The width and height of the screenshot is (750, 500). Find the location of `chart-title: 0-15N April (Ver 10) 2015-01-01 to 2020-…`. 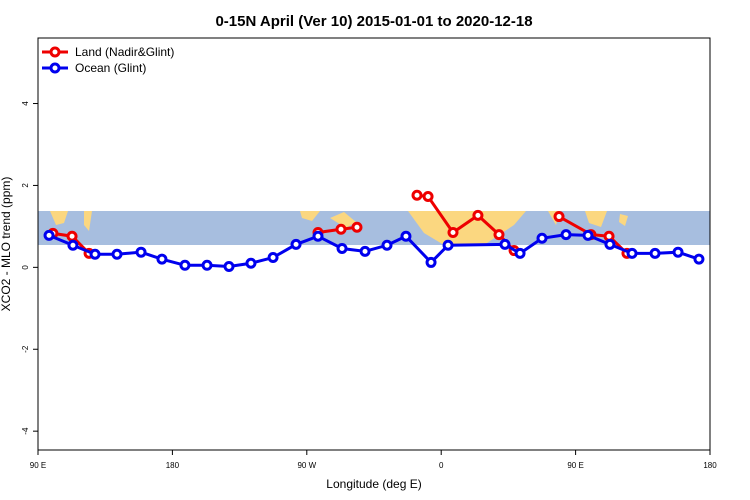

chart-title: 0-15N April (Ver 10) 2015-01-01 to 2020-… is located at coordinates (373, 21).